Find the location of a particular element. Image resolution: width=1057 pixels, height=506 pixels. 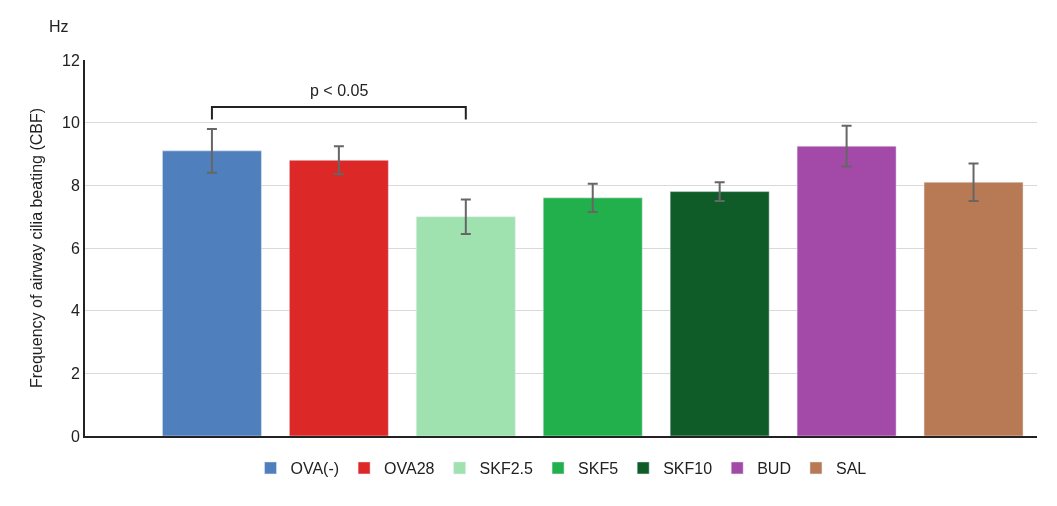

legend-label: SKF10 is located at coordinates (688, 469).